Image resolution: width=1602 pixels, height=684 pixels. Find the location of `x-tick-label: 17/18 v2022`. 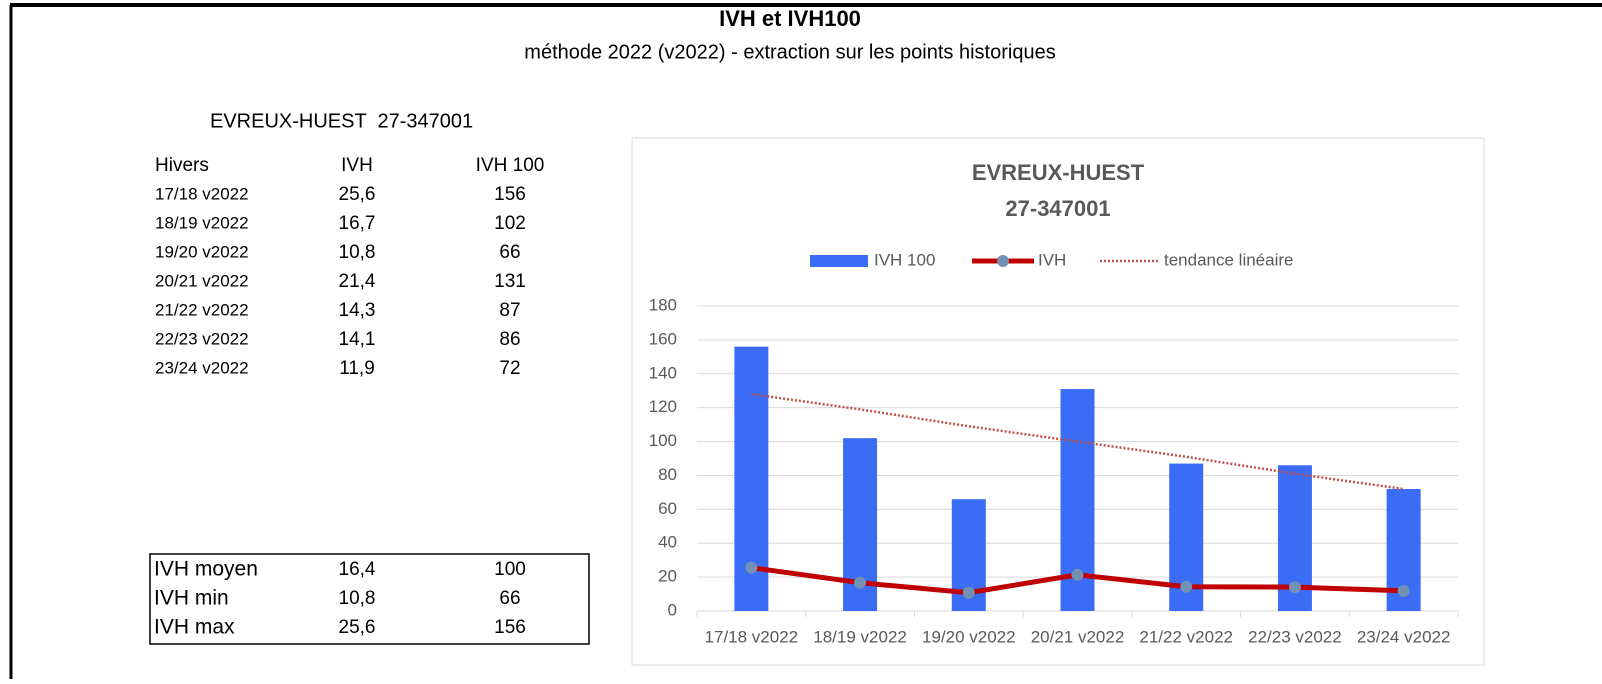

x-tick-label: 17/18 v2022 is located at coordinates (752, 636).